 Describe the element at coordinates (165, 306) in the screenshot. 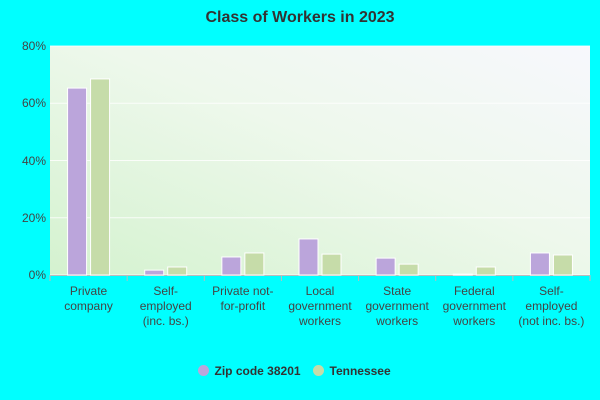

I see `x-tick-label: Self-employed (inc. bs.)` at that location.